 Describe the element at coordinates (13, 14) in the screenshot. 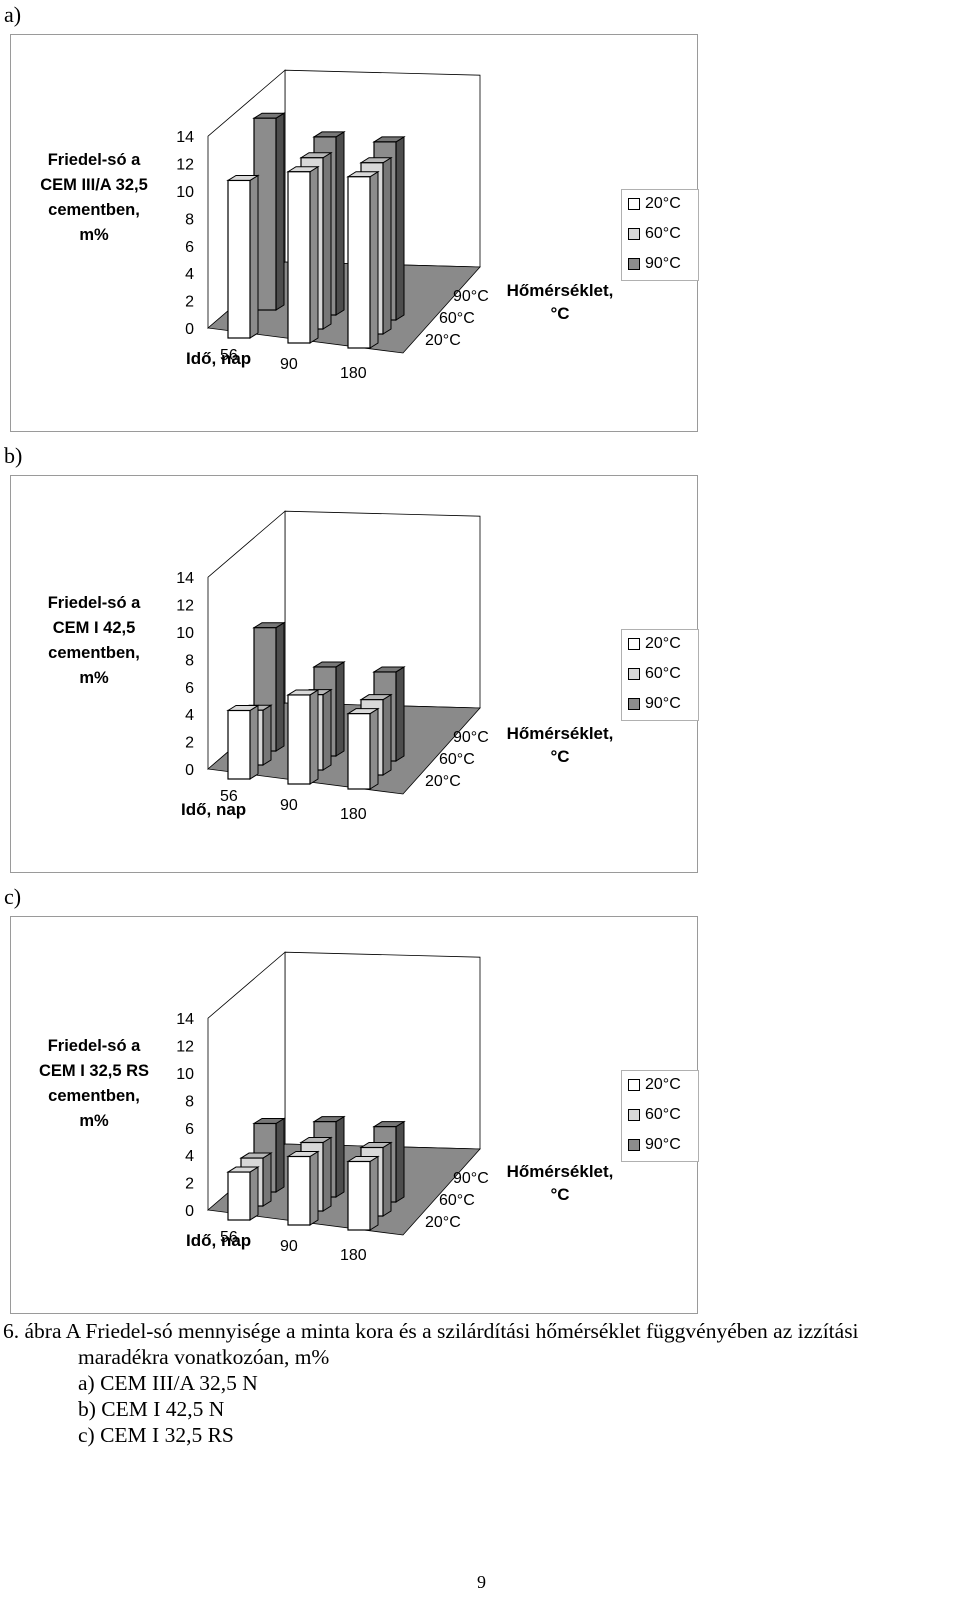

I see `panel-label-a: a)` at that location.